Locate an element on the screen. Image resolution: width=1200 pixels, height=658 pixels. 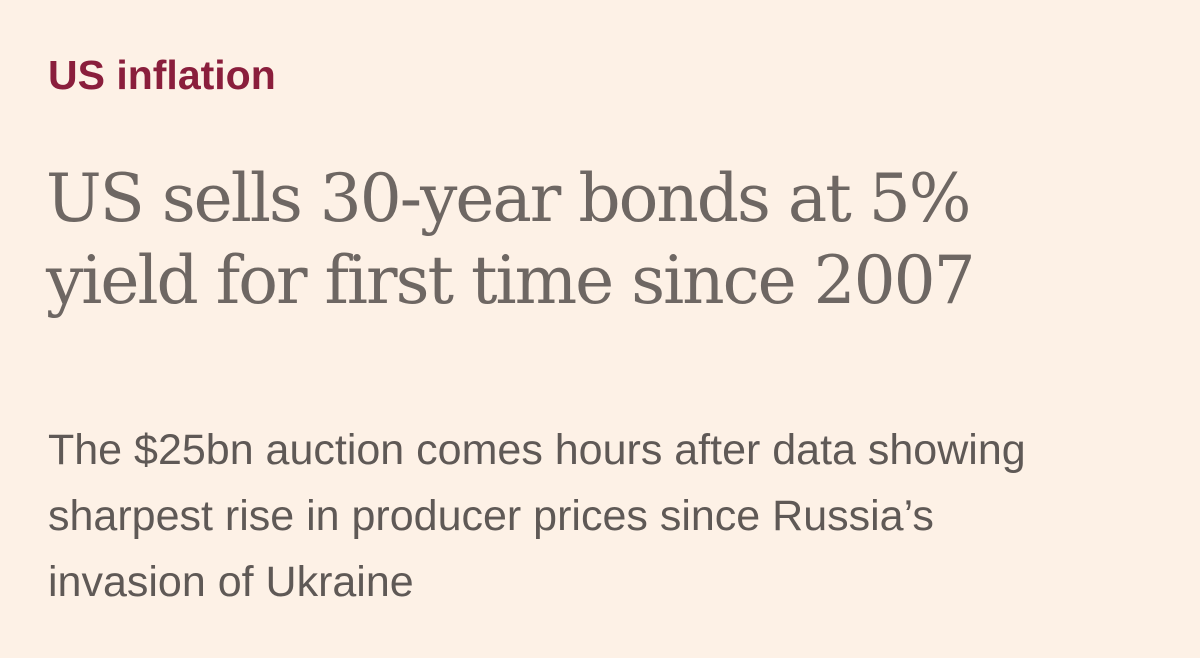
headline-line: yield for first time since 2007 is located at coordinates (511, 280).